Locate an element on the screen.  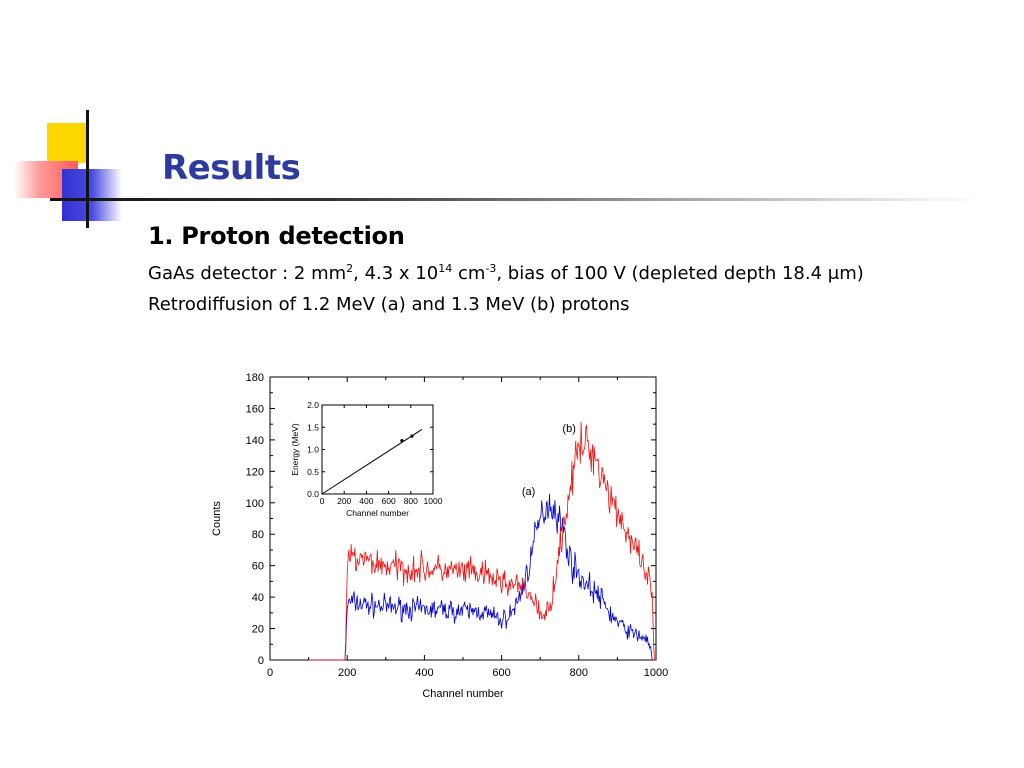
x-tick-label: 1000 is located at coordinates (656, 673).